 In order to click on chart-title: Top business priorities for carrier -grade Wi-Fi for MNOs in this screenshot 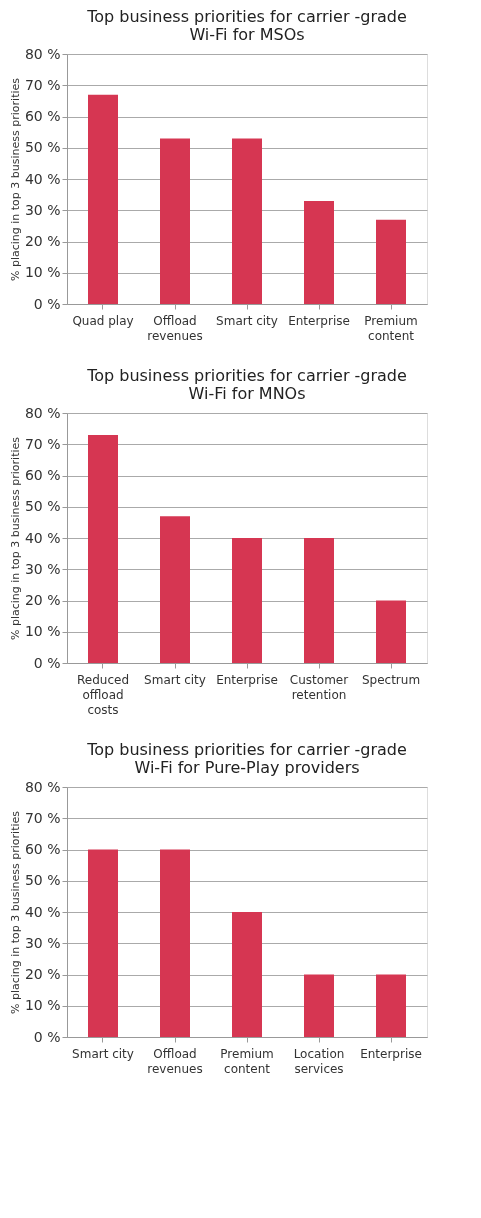, I will do `click(246, 384)`.